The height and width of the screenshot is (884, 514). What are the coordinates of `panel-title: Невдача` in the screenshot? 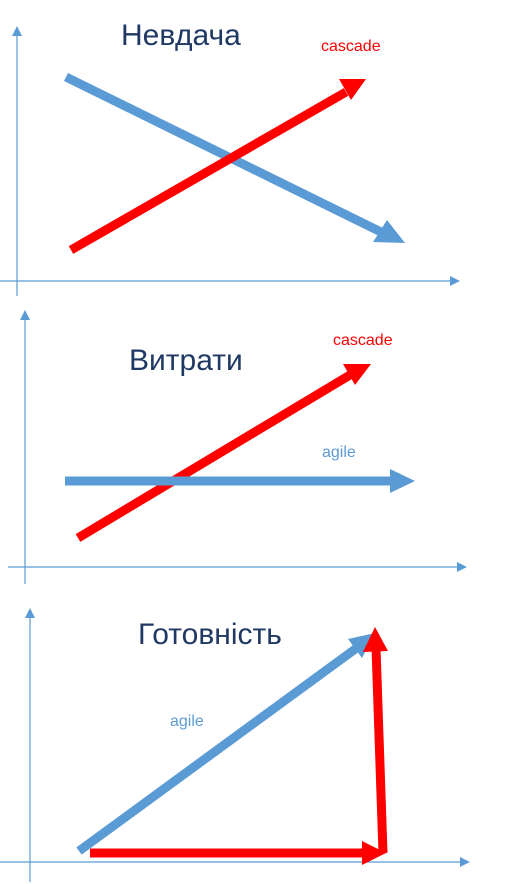 It's located at (181, 35).